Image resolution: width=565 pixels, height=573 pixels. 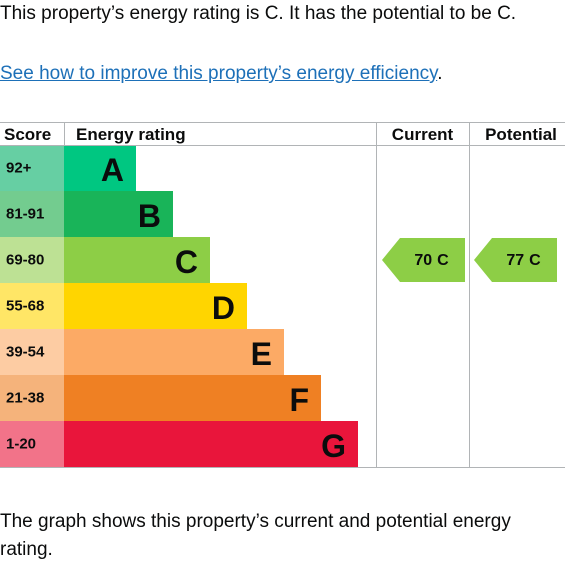 What do you see at coordinates (19, 168) in the screenshot?
I see `score-label: 92+` at bounding box center [19, 168].